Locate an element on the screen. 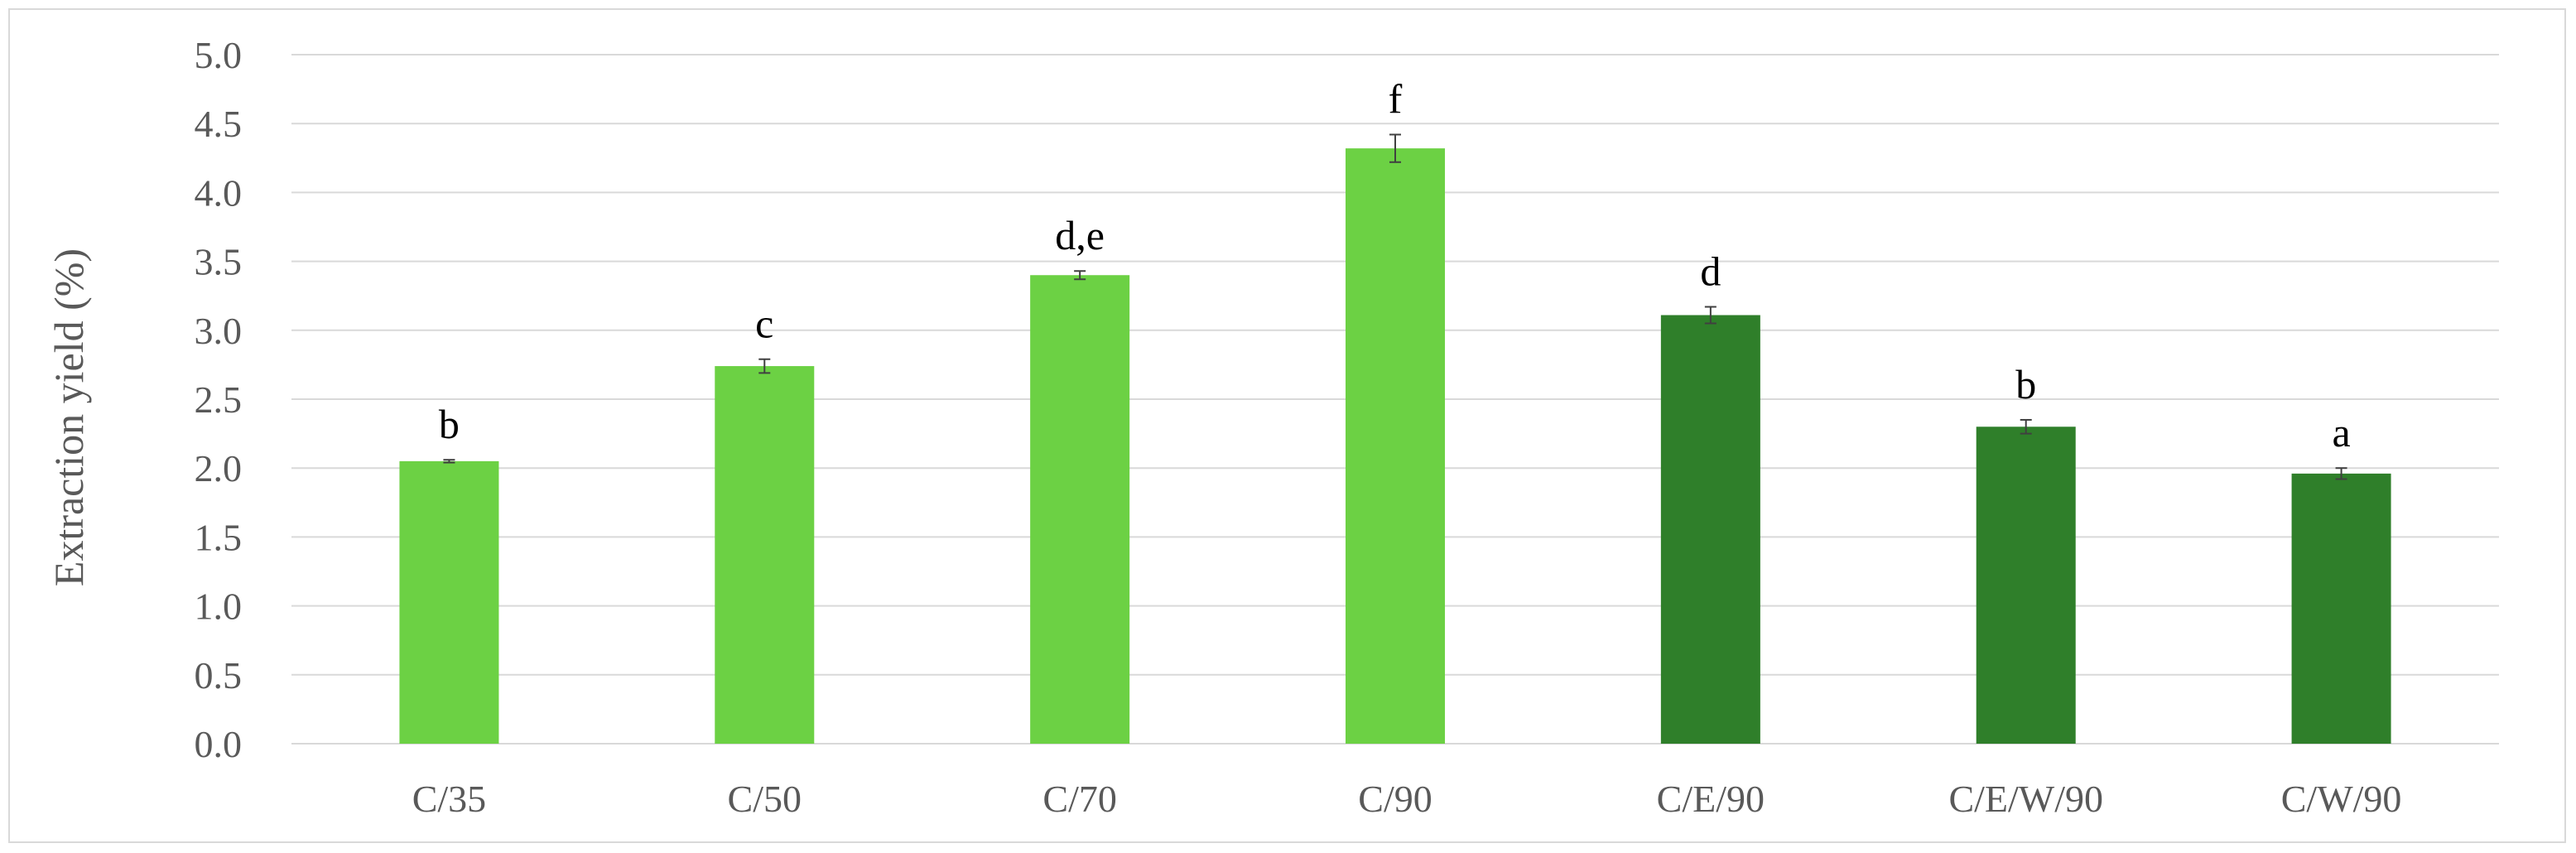 Image resolution: width=2576 pixels, height=853 pixels. y-tick-label: 3.0 is located at coordinates (219, 331).